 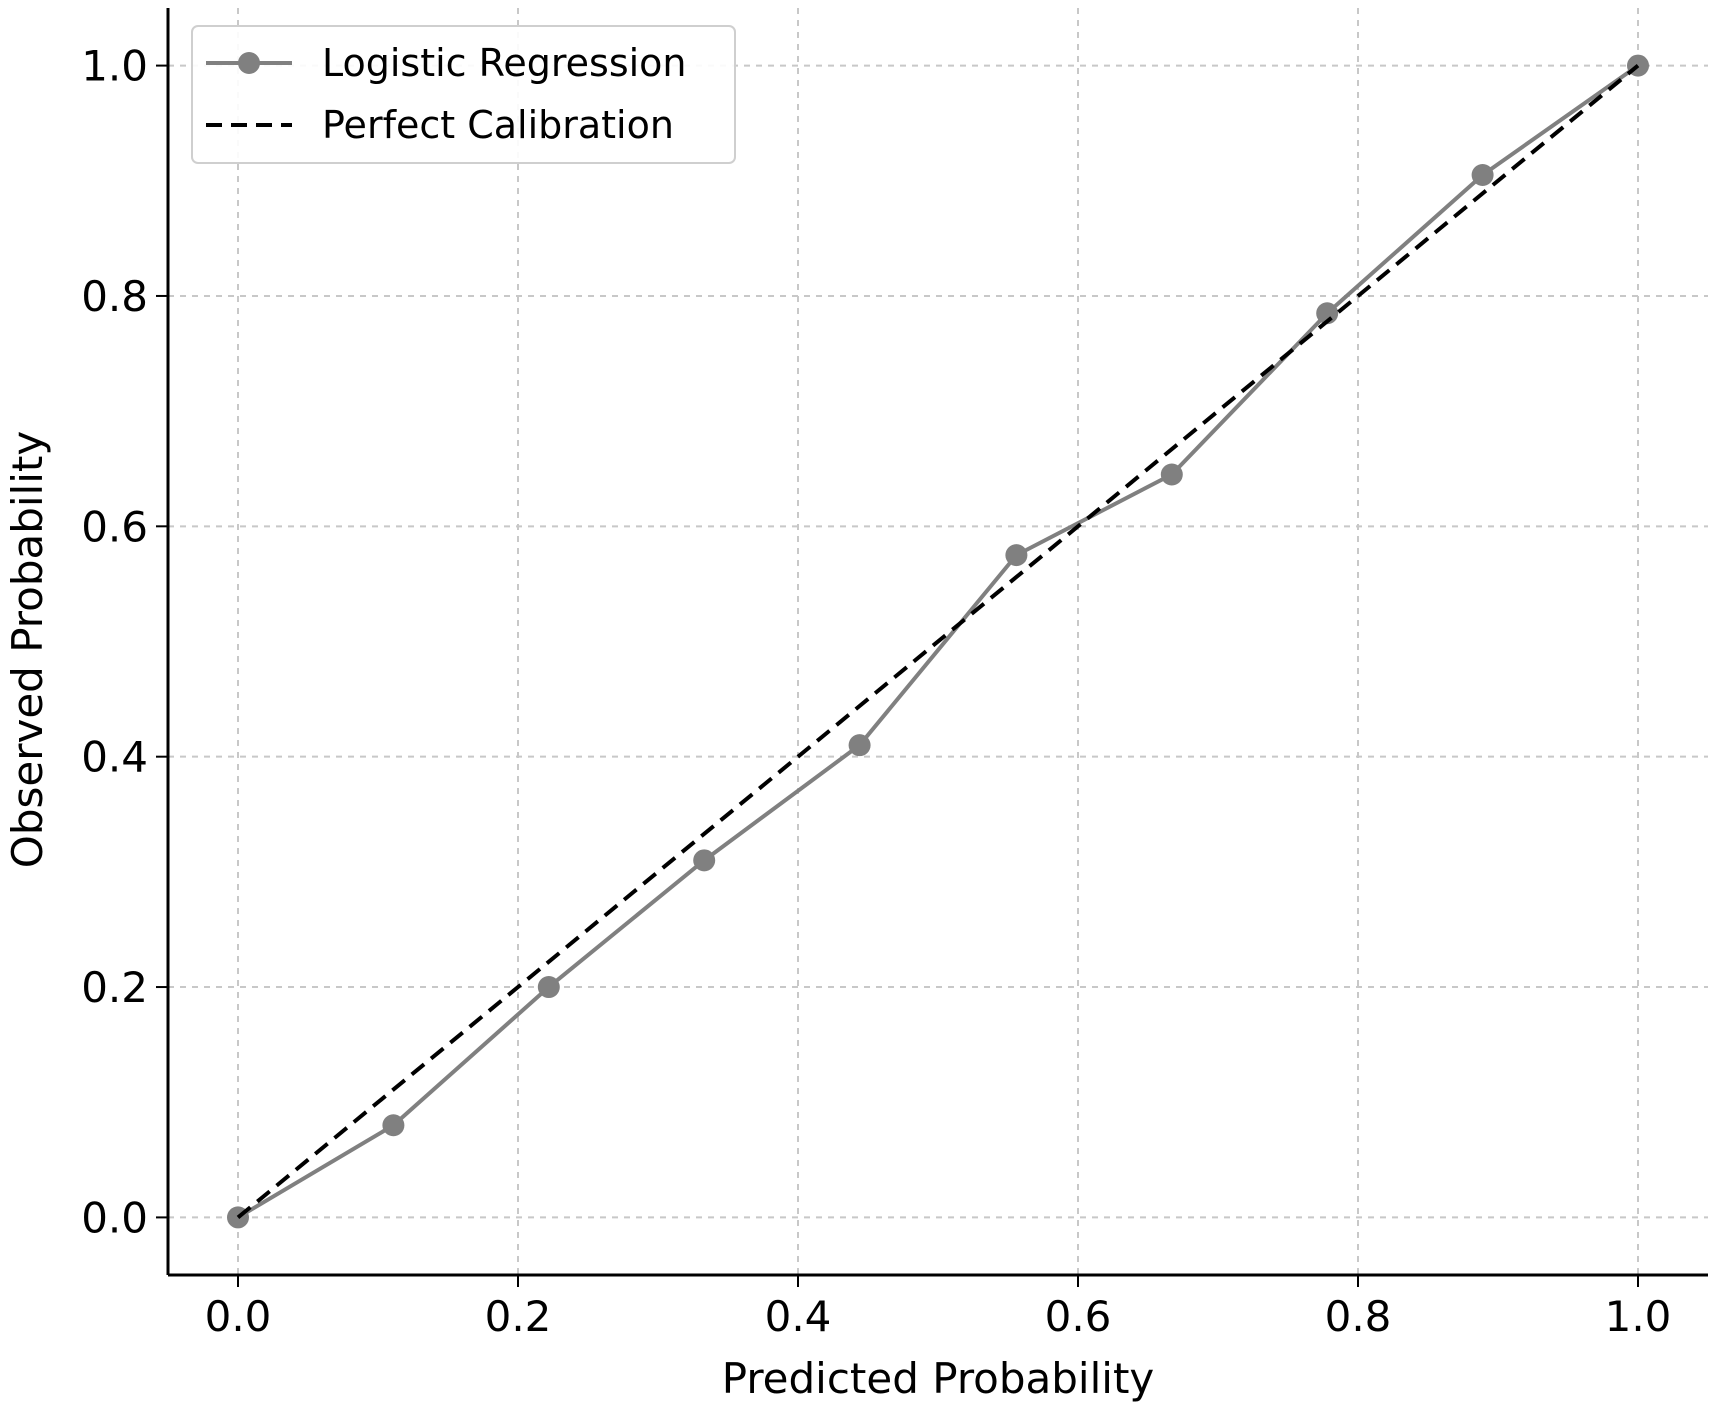 I want to click on y-tick-label: 0.6, so click(x=114, y=526).